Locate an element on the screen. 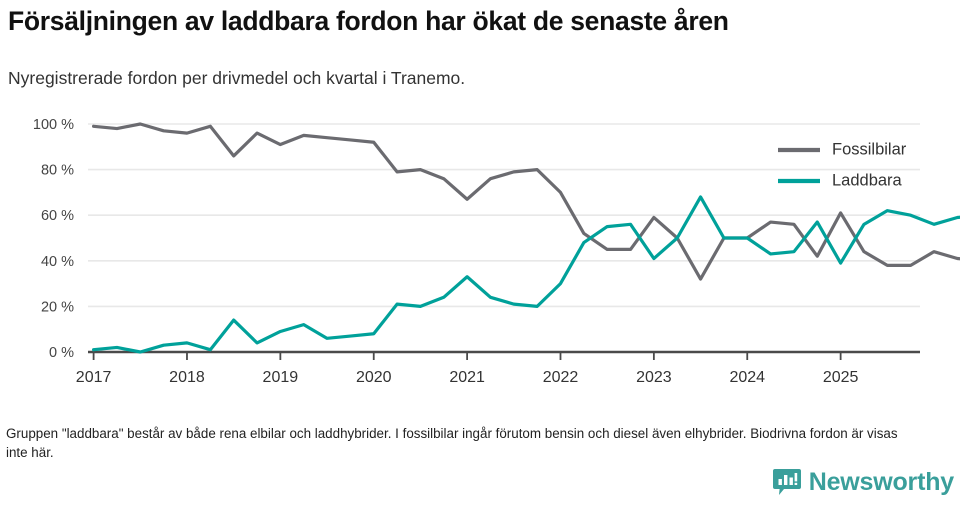 This screenshot has width=960, height=505. x-axis-tick-label: 2018 is located at coordinates (187, 377).